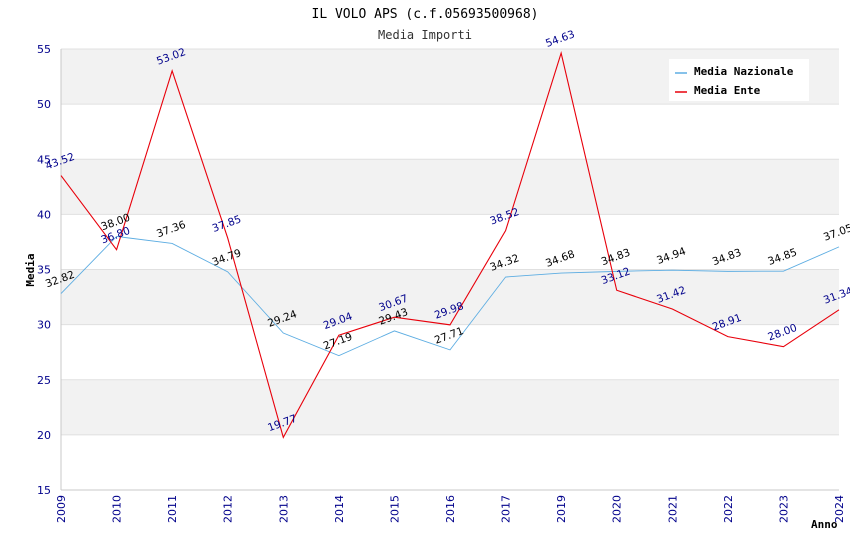  I want to click on chart-title: IL VOLO APS (c.f.05693500968), so click(425, 14).